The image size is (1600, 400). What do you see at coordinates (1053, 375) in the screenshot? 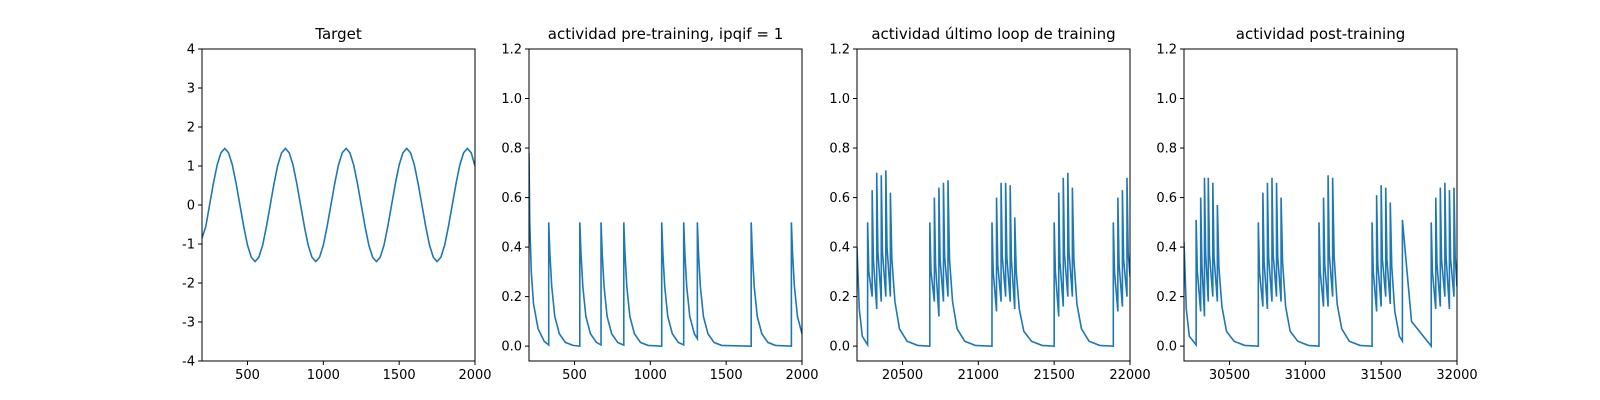
I see `x-tick-label: 21500` at bounding box center [1053, 375].